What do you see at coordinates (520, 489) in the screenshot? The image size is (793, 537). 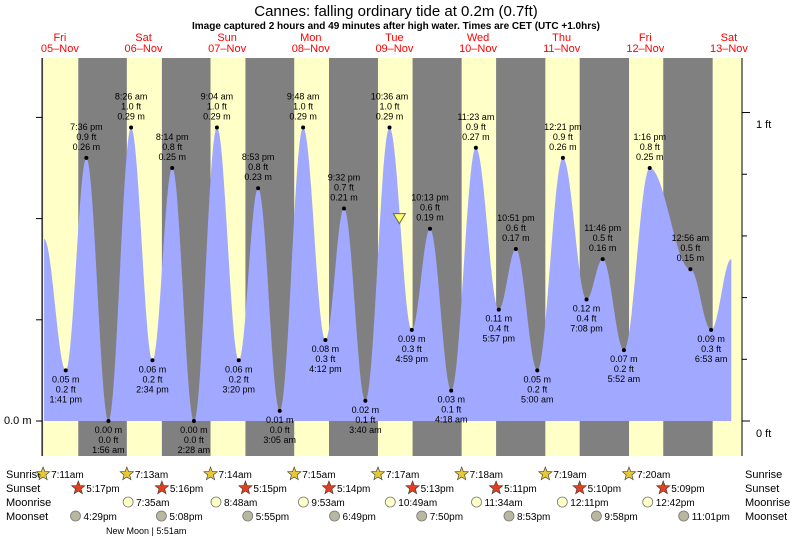 I see `sunset-time: 5:11pm` at bounding box center [520, 489].